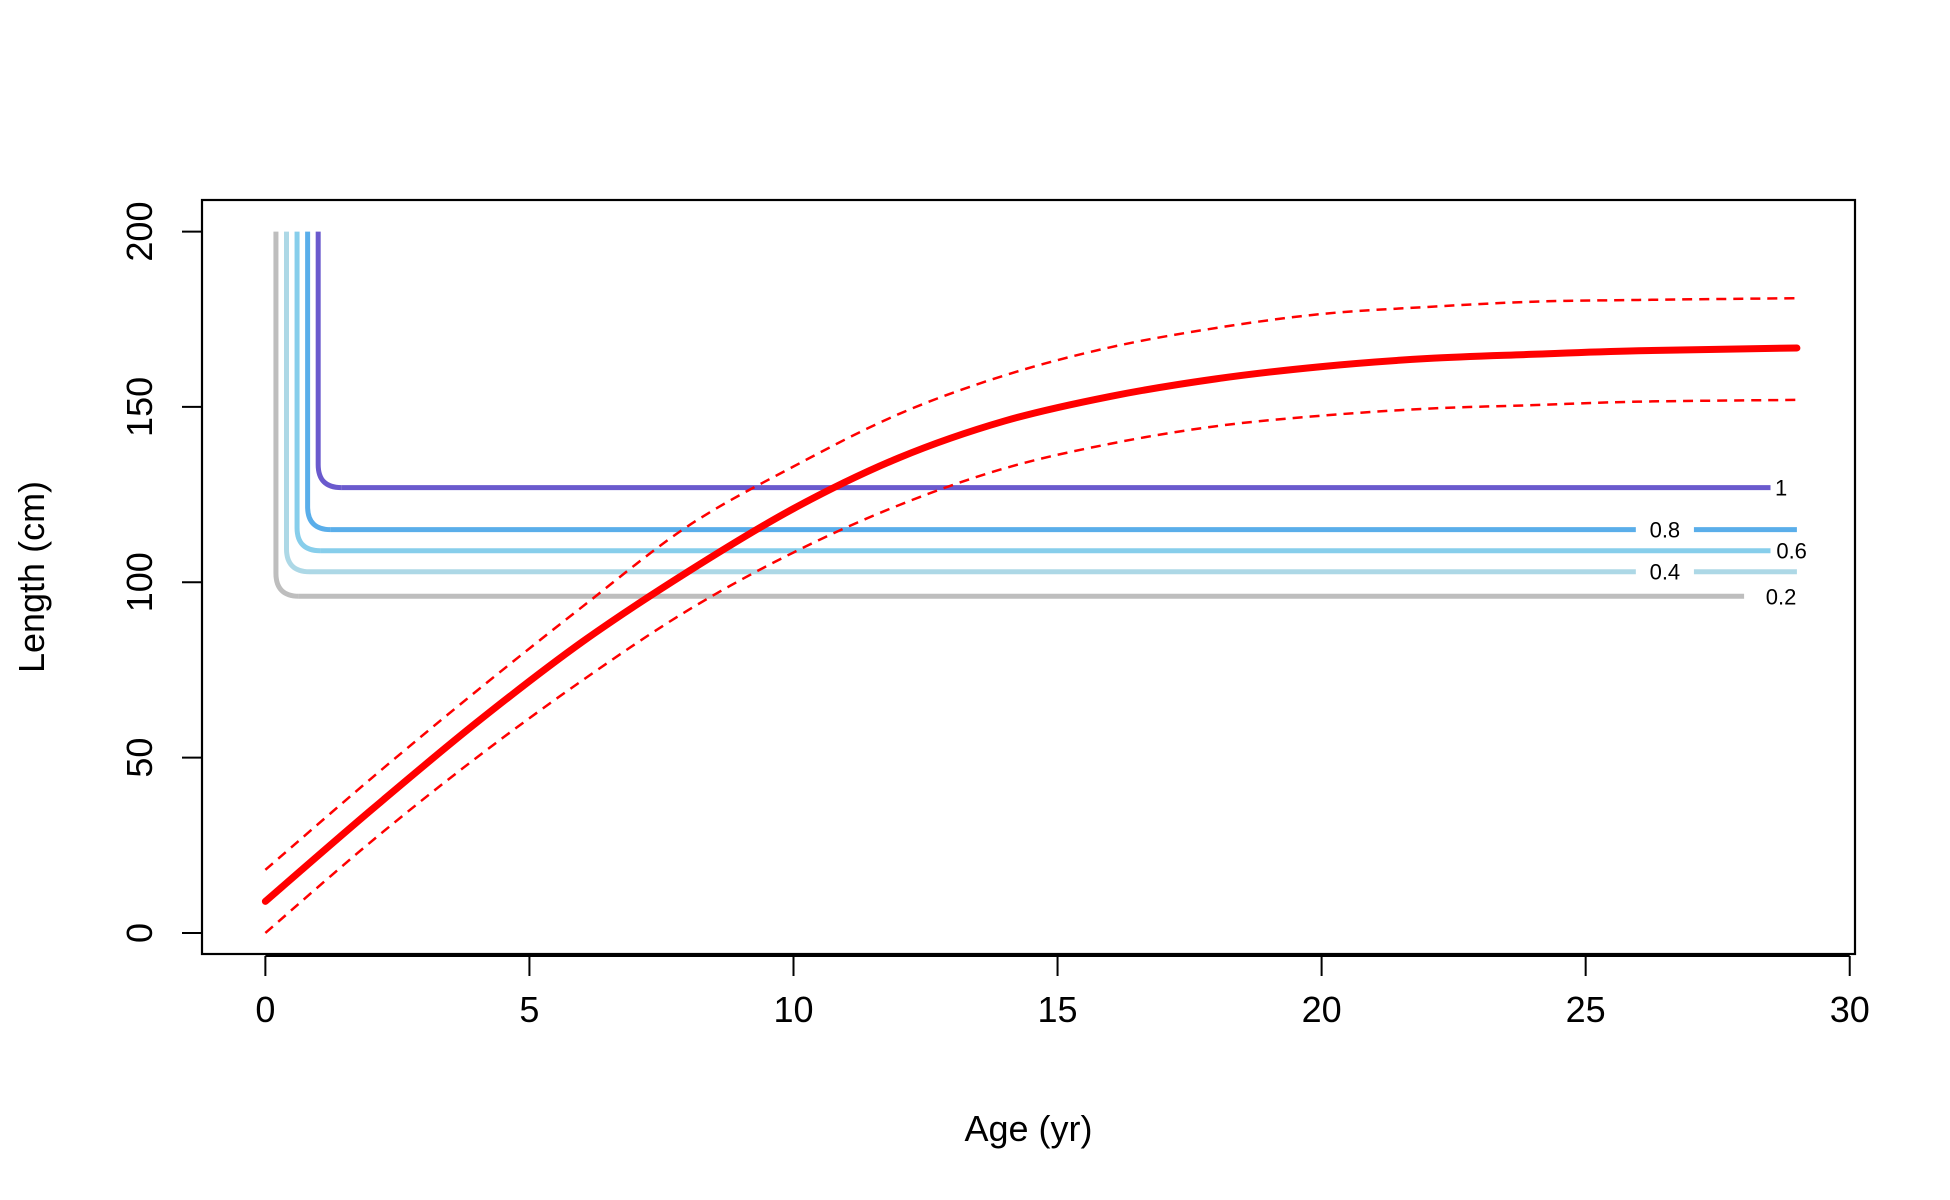 This screenshot has height=1200, width=1950. I want to click on contour-0.8-label: 0.8, so click(1665, 530).